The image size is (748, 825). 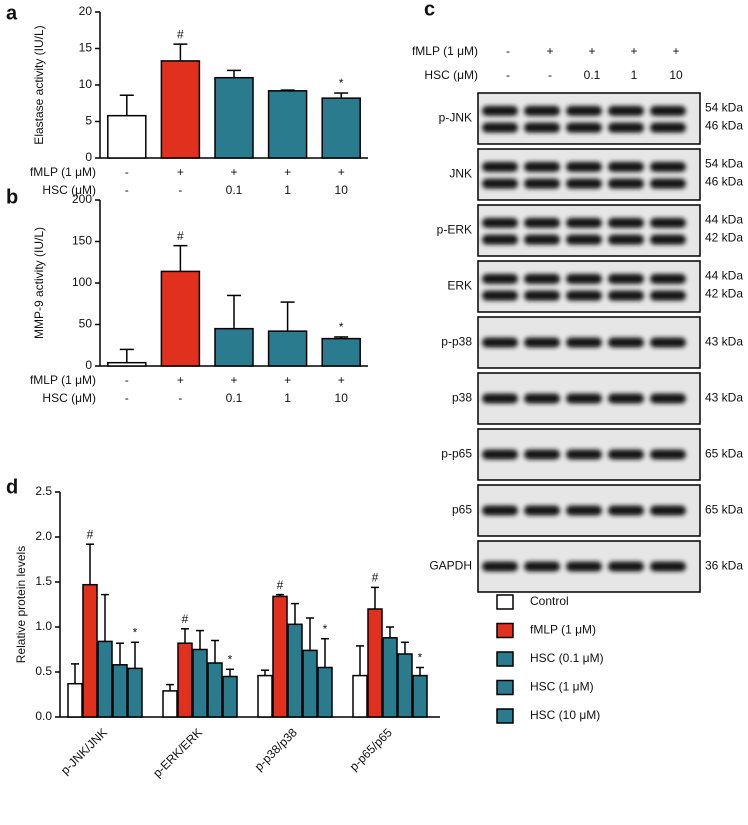 What do you see at coordinates (563, 630) in the screenshot?
I see `legend-label: fMLP (1 μM)` at bounding box center [563, 630].